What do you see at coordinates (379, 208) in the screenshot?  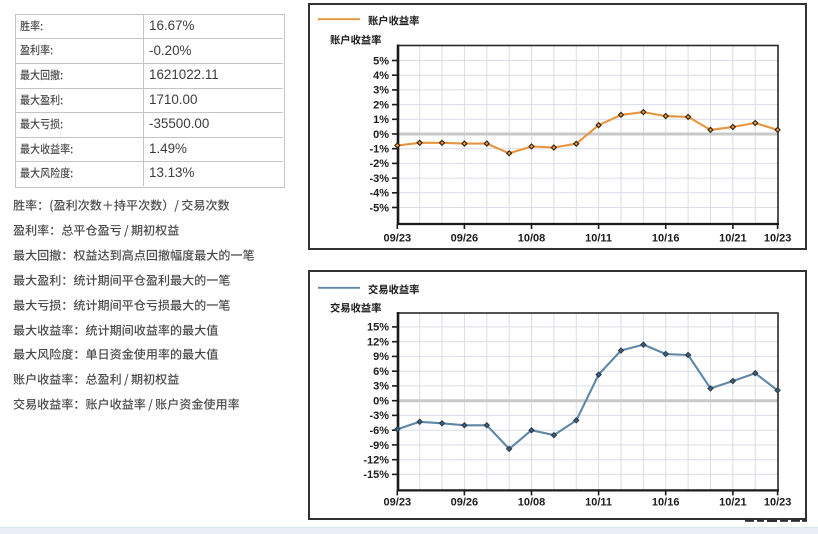 I see `svg-text: -5%` at bounding box center [379, 208].